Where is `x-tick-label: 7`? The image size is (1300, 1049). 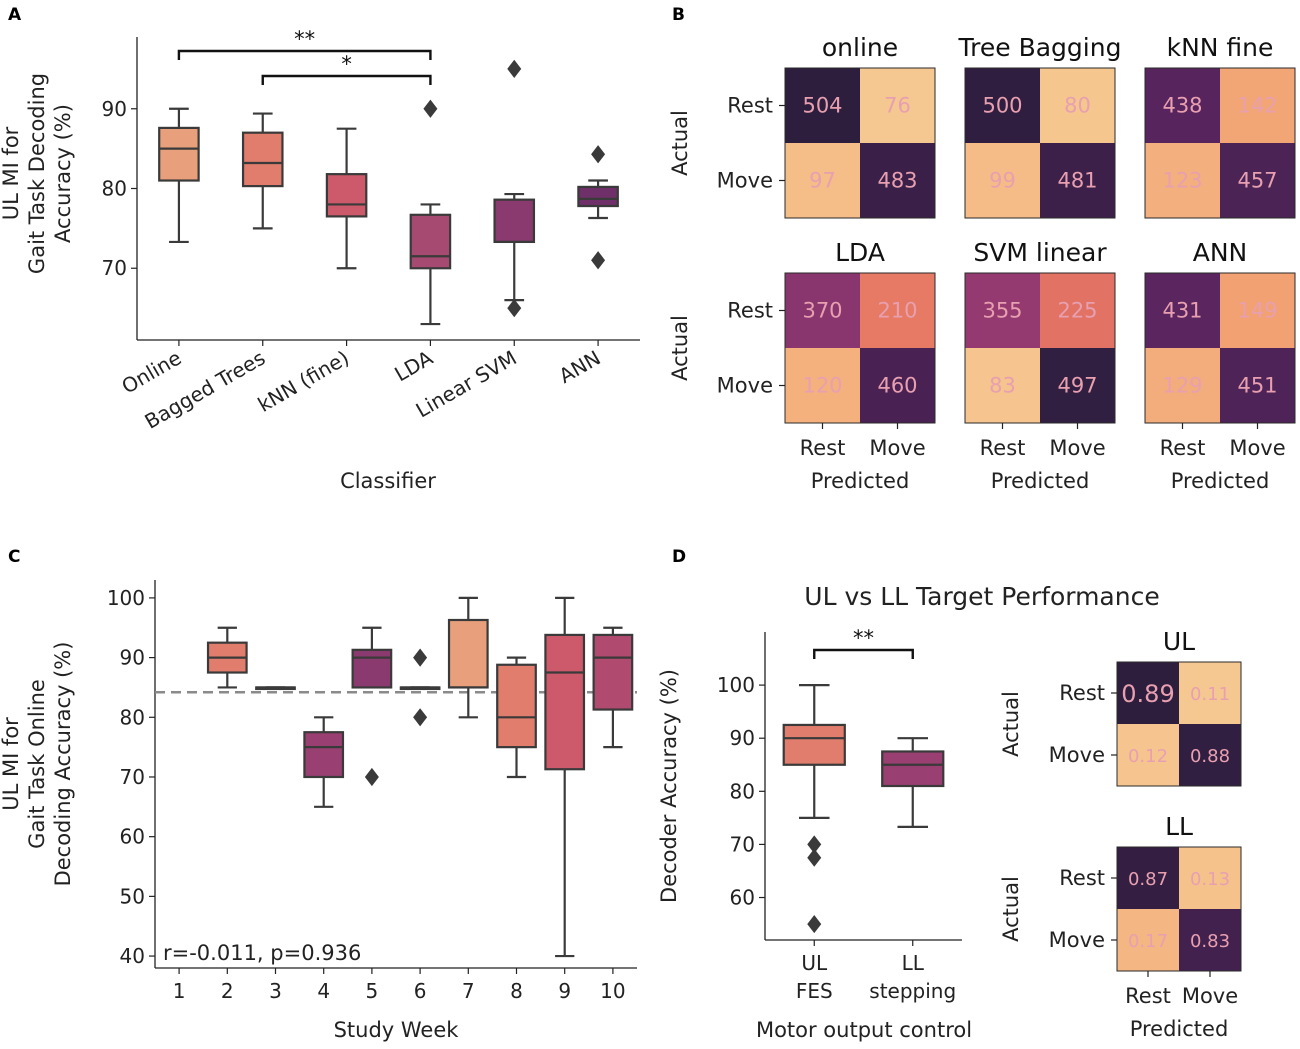 x-tick-label: 7 is located at coordinates (468, 991).